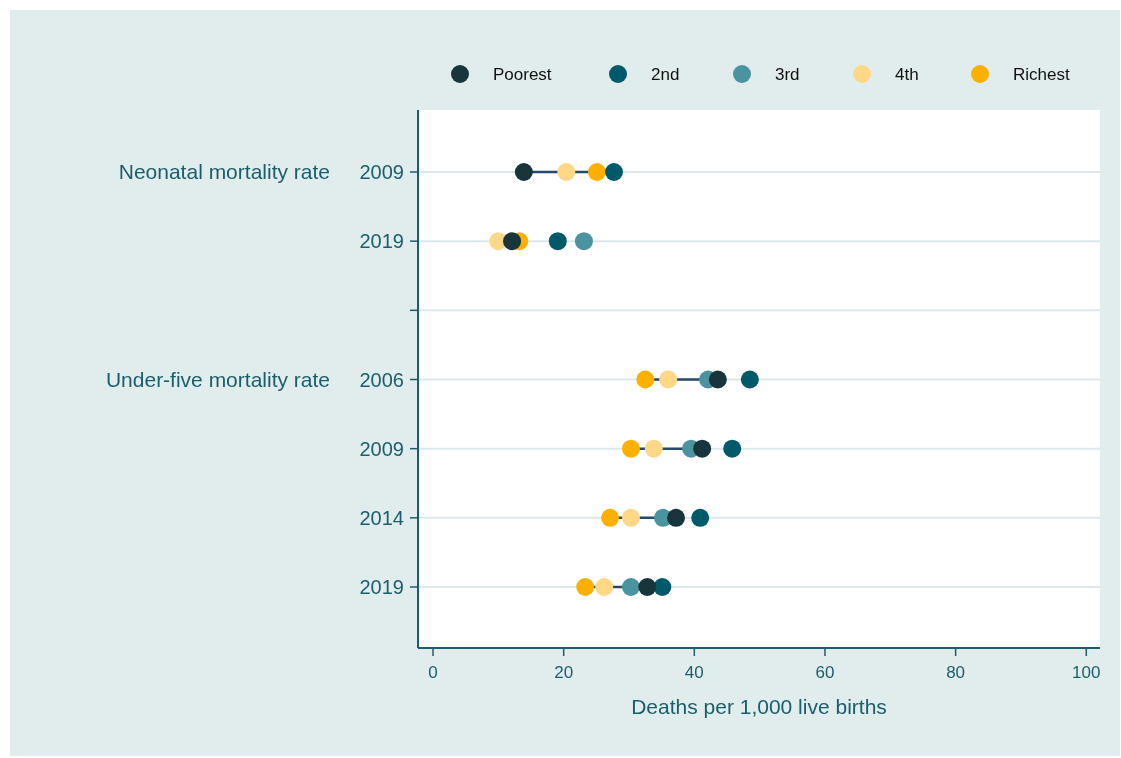  Describe the element at coordinates (1086, 672) in the screenshot. I see `x-tick-label: 100` at that location.